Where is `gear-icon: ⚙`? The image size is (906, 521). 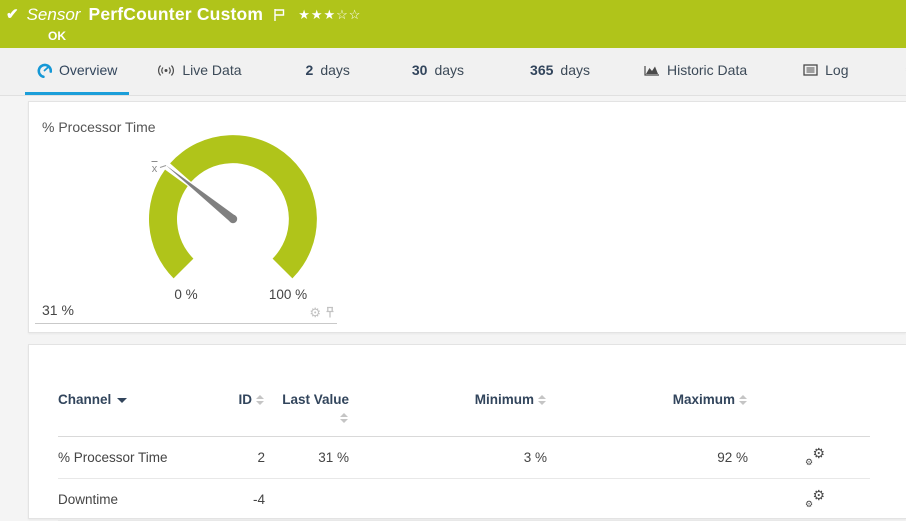
gear-icon: ⚙ is located at coordinates (905, 70).